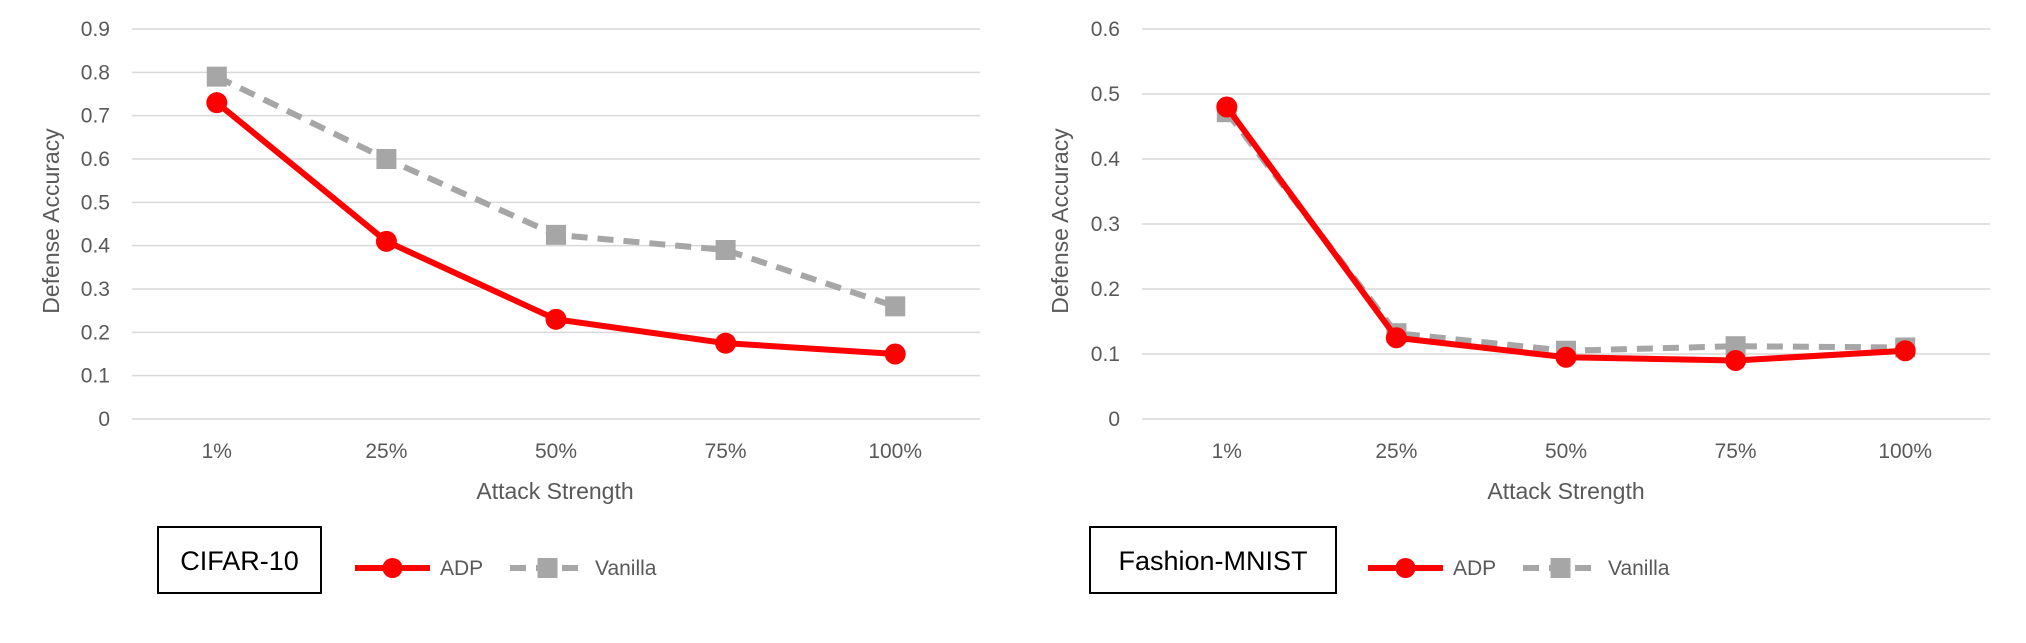 Image resolution: width=2026 pixels, height=643 pixels. I want to click on dataset-label: CIFAR-10, so click(239, 561).